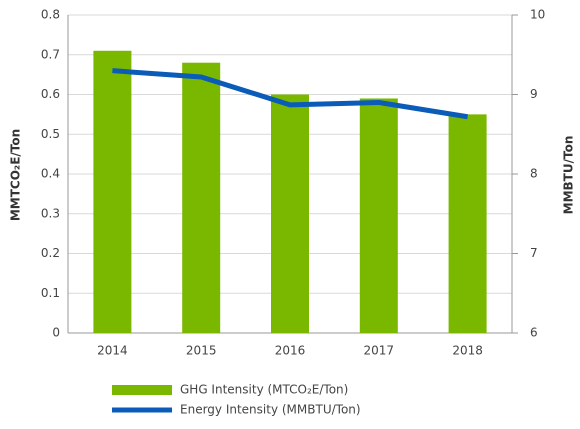 The height and width of the screenshot is (429, 580). Describe the element at coordinates (534, 253) in the screenshot. I see `y2-tick-label: 7` at that location.